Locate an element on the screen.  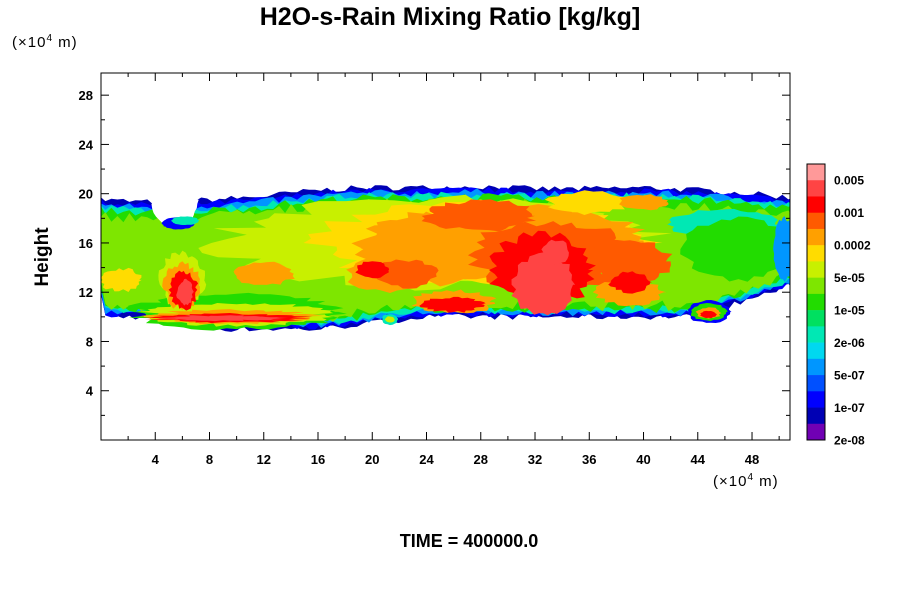
legend-frame is located at coordinates (816, 302).